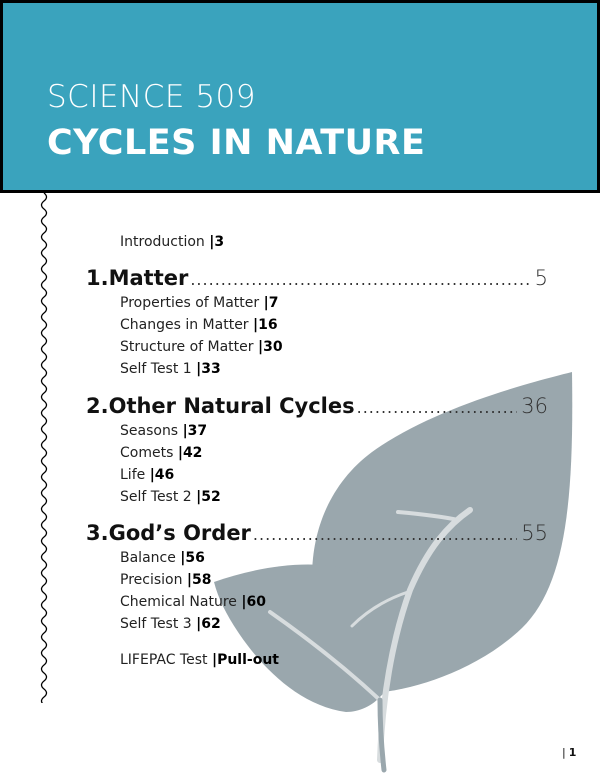  I want to click on toc-item-label: Comets, so click(147, 453).